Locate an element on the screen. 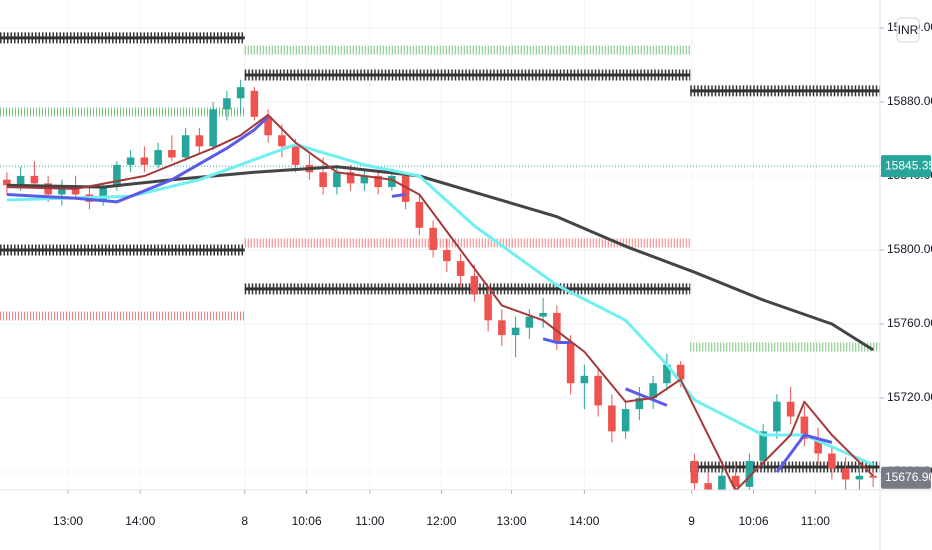 This screenshot has height=550, width=932. currency-label: INR is located at coordinates (908, 30).